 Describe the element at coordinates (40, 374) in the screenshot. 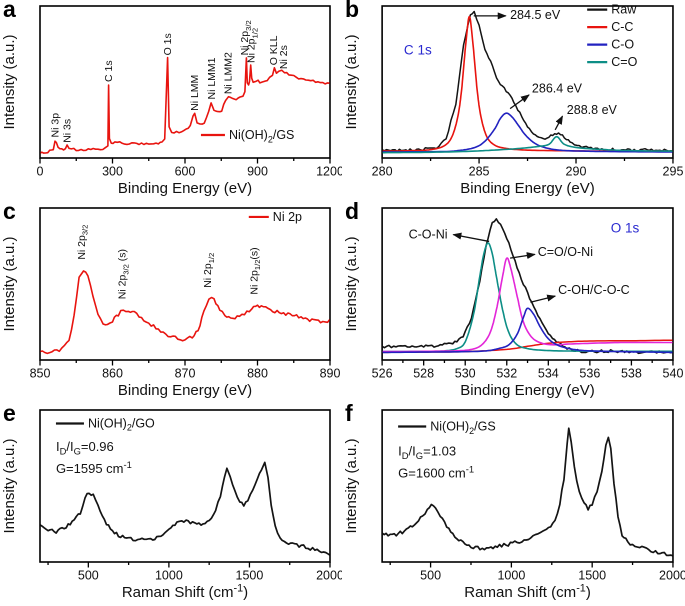

I see `svg-text: 850` at that location.